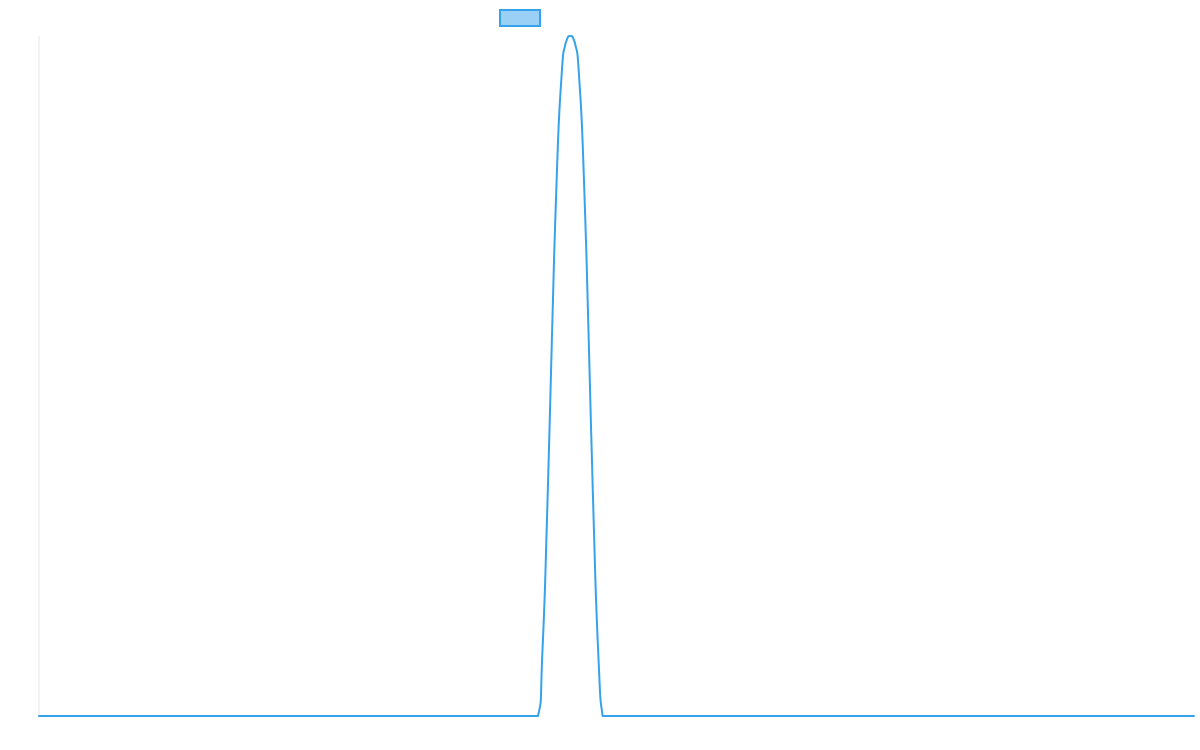 The image size is (1200, 750). I want to click on legend-swatch, so click(520, 18).